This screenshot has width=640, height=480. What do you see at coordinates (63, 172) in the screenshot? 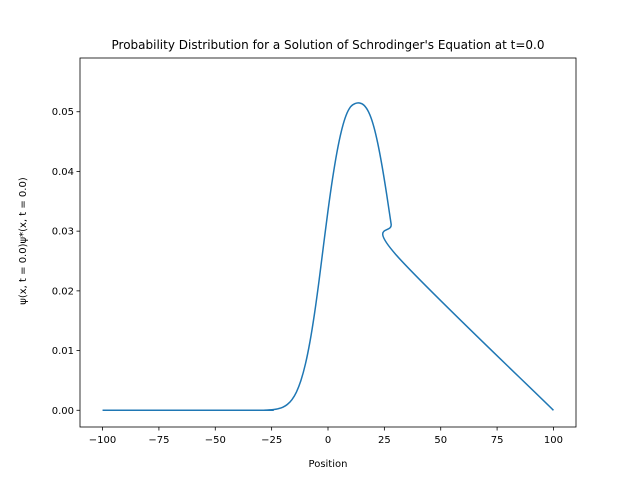
I see `y-tick-label: 0.04` at bounding box center [63, 172].